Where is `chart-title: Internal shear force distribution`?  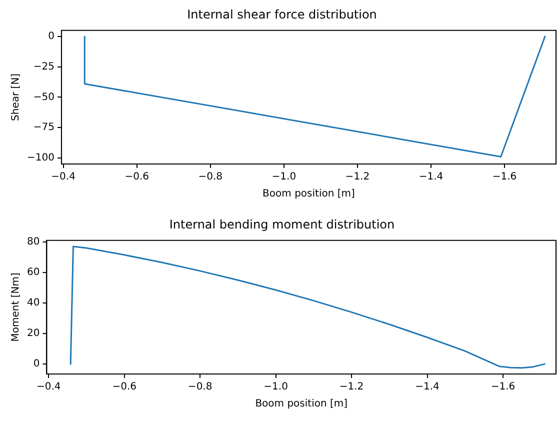 chart-title: Internal shear force distribution is located at coordinates (282, 14).